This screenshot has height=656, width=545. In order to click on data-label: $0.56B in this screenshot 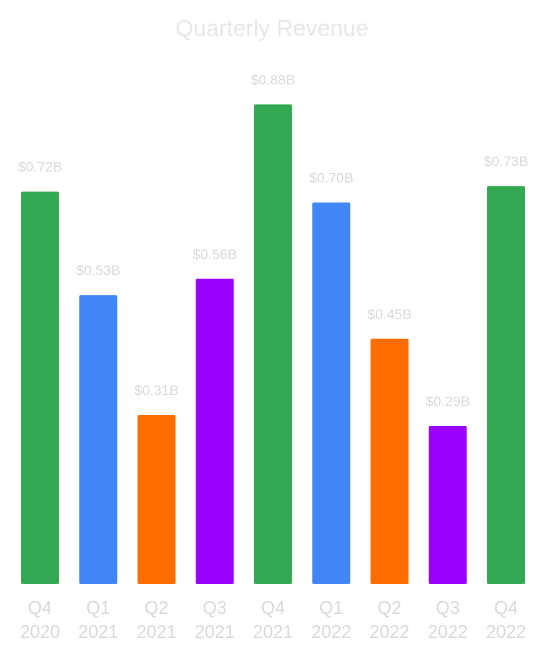, I will do `click(215, 254)`.